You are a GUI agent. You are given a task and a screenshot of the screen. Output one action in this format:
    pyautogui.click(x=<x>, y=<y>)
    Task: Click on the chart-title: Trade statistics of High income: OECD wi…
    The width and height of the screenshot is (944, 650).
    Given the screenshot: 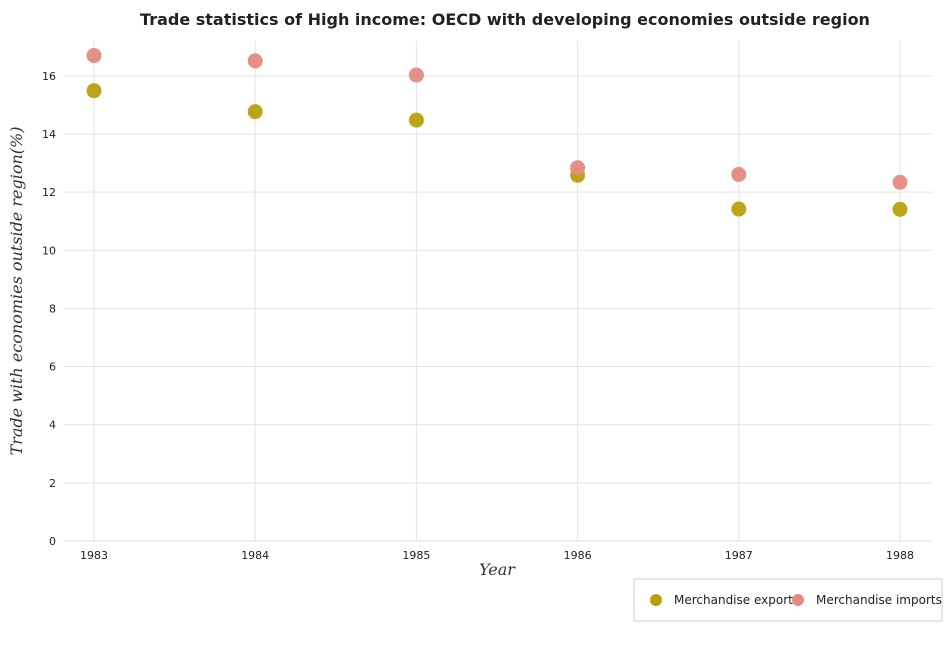 What is the action you would take?
    pyautogui.click(x=505, y=19)
    